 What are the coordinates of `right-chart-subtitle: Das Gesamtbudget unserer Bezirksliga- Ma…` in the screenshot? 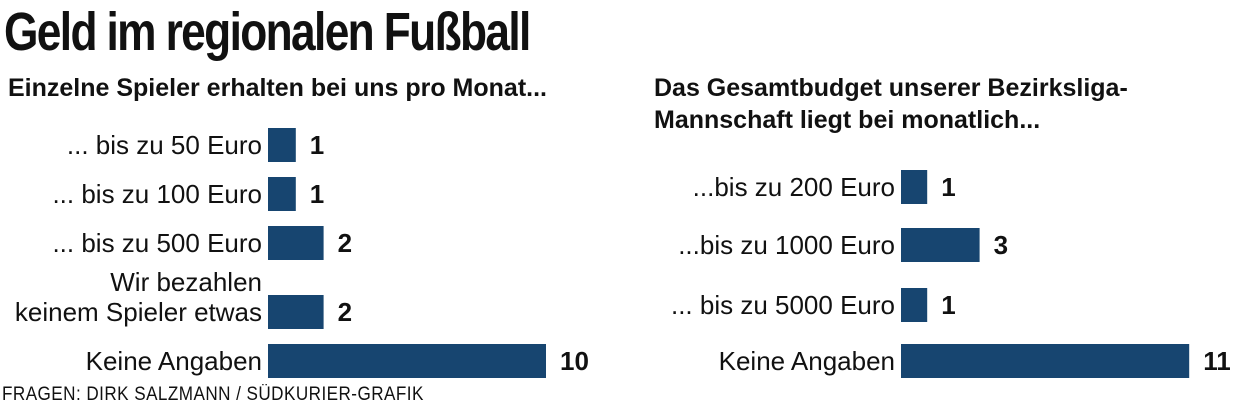 It's located at (891, 104).